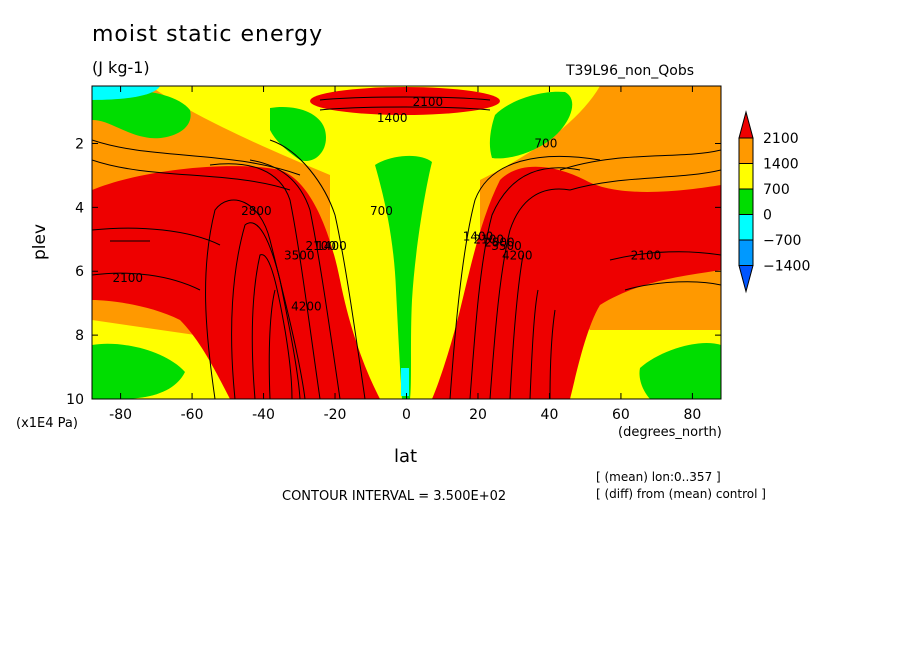  Describe the element at coordinates (774, 202) in the screenshot. I see `colorbar: 2100 1400 700 0 −700 −1400` at that location.